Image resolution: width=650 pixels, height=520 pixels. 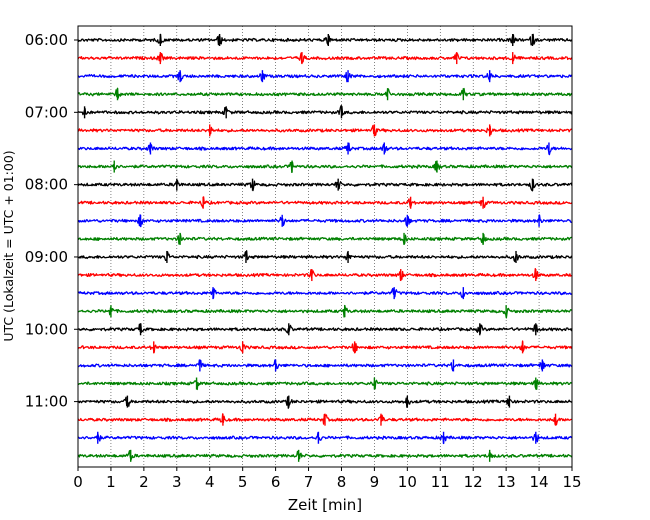 What do you see at coordinates (46, 112) in the screenshot?
I see `y-tick-label: 07:00` at bounding box center [46, 112].